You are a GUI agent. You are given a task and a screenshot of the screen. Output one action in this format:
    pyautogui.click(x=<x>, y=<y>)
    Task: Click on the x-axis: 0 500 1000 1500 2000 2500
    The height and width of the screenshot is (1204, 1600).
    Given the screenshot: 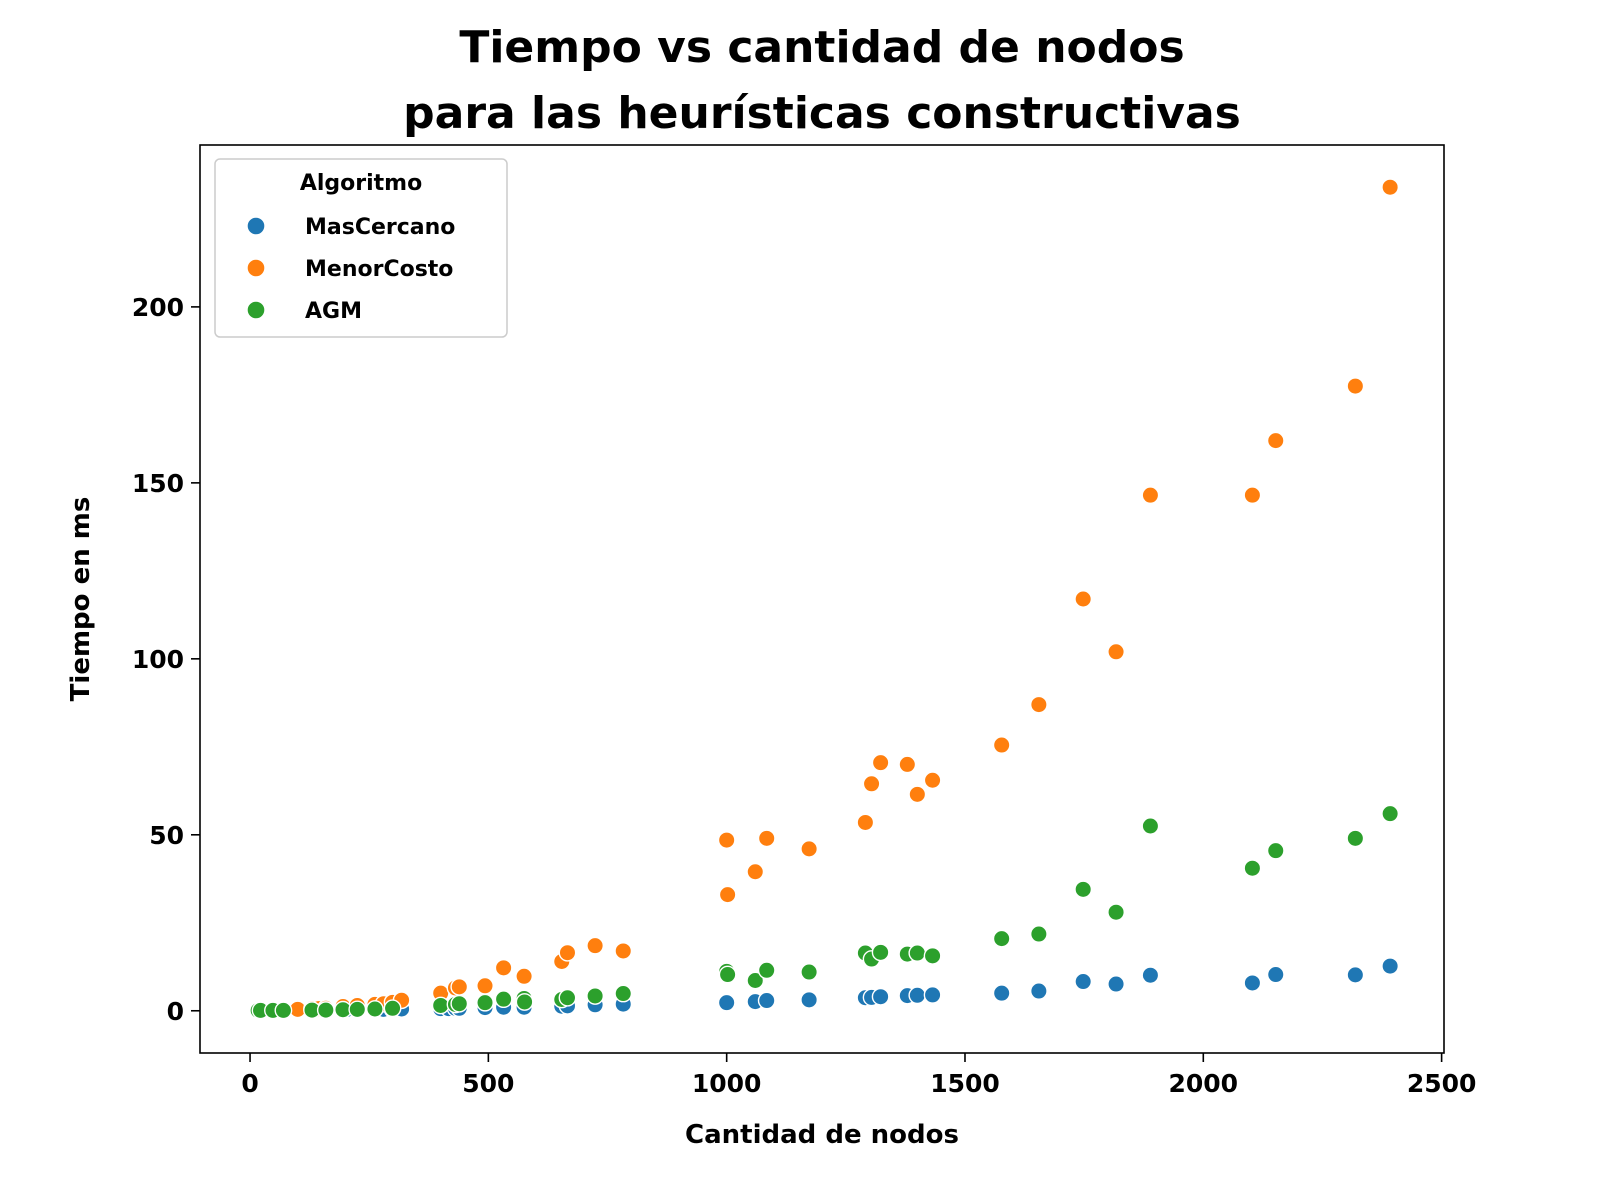 What is the action you would take?
    pyautogui.click(x=858, y=1075)
    